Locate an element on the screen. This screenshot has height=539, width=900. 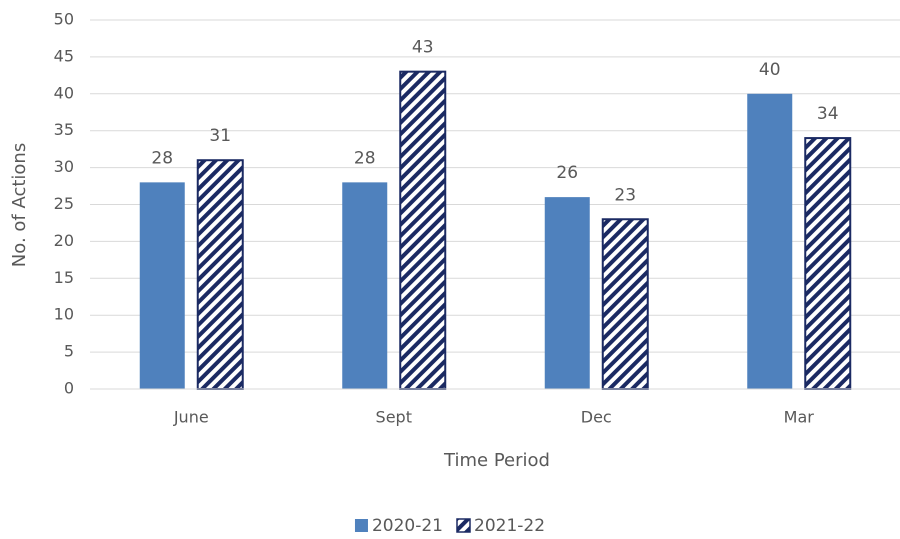
legend-label: 2020-21 is located at coordinates (407, 526).